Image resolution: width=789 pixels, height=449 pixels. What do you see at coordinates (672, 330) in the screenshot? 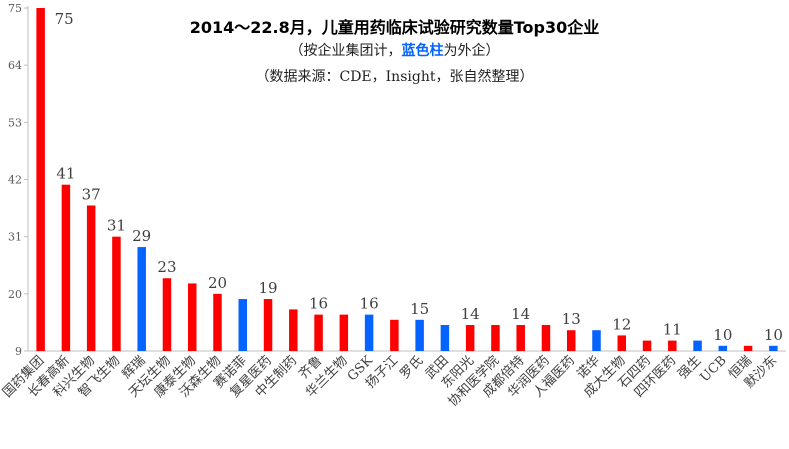
I see `data-label: 11` at bounding box center [672, 330].